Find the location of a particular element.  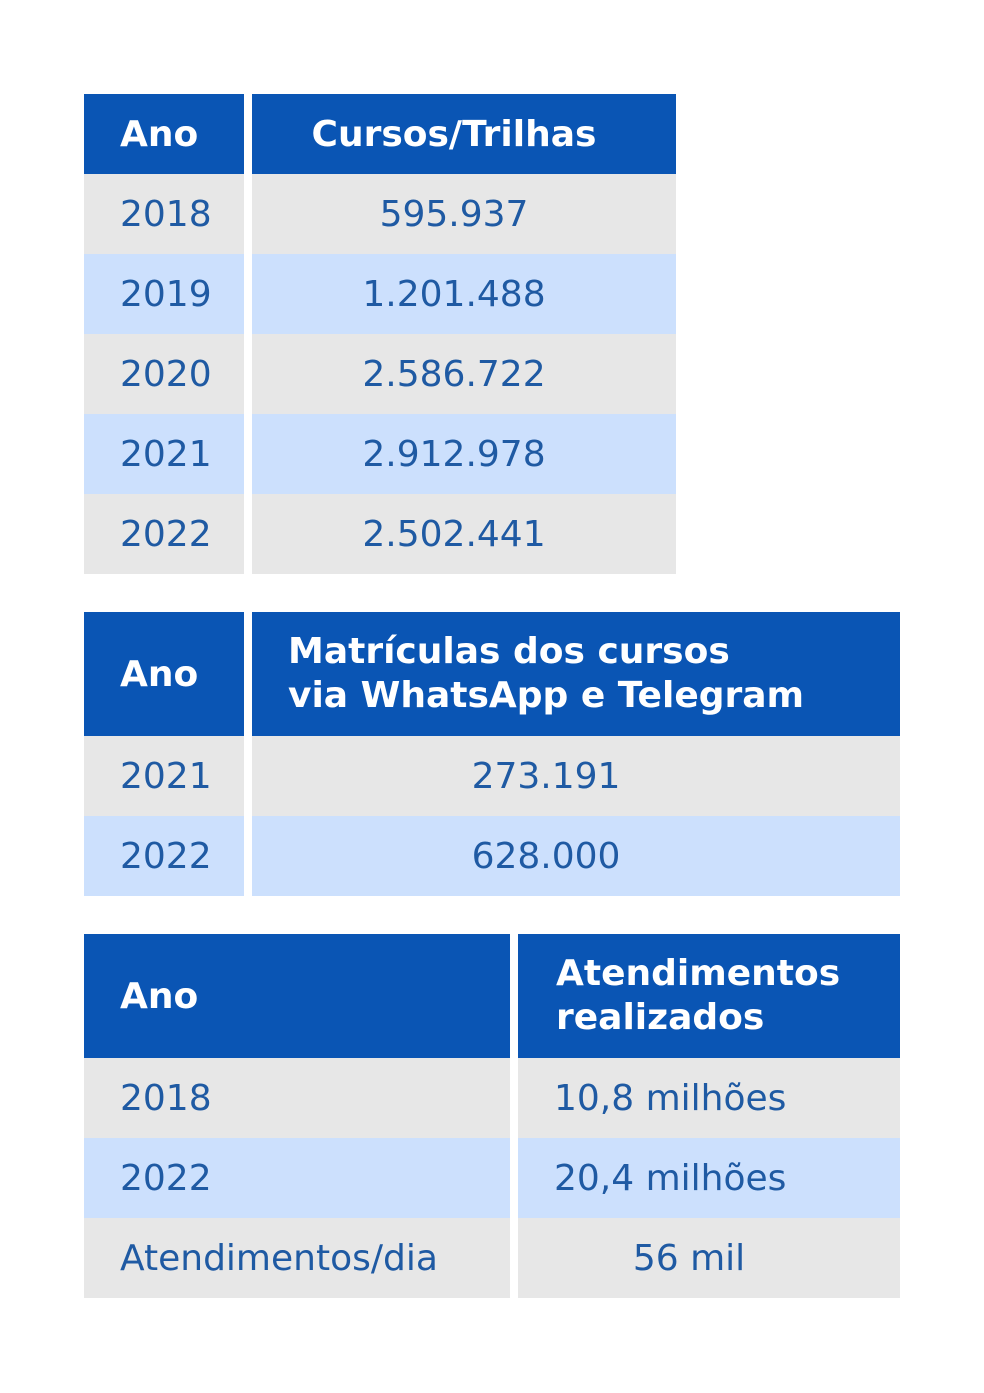

table-row-year: 2019 is located at coordinates (164, 294).